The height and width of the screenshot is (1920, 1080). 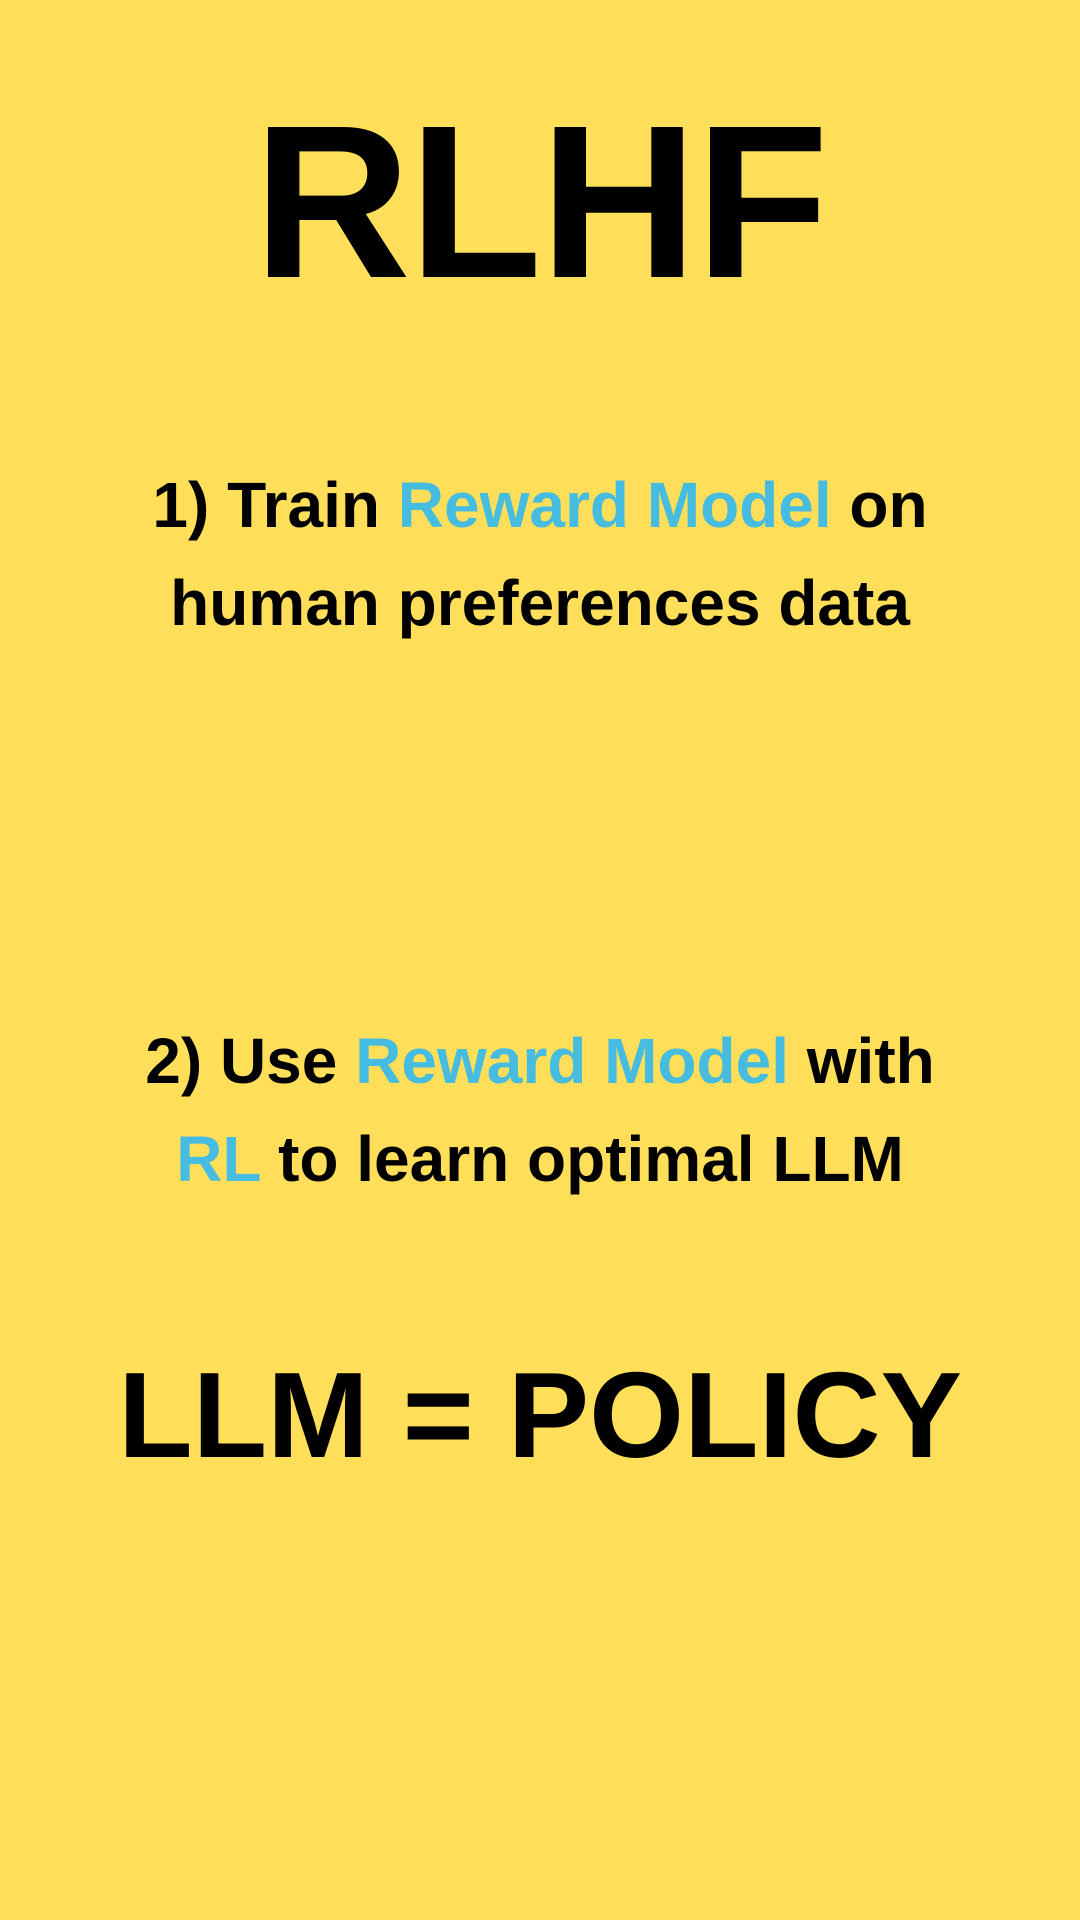 What do you see at coordinates (278, 1061) in the screenshot?
I see `step-2-verb: Use` at bounding box center [278, 1061].